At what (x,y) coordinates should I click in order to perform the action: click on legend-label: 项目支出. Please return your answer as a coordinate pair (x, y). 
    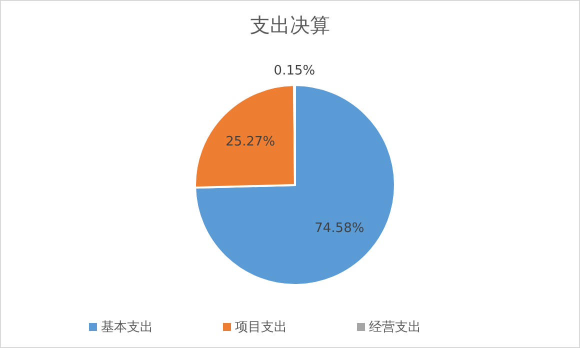
    Looking at the image, I should click on (261, 327).